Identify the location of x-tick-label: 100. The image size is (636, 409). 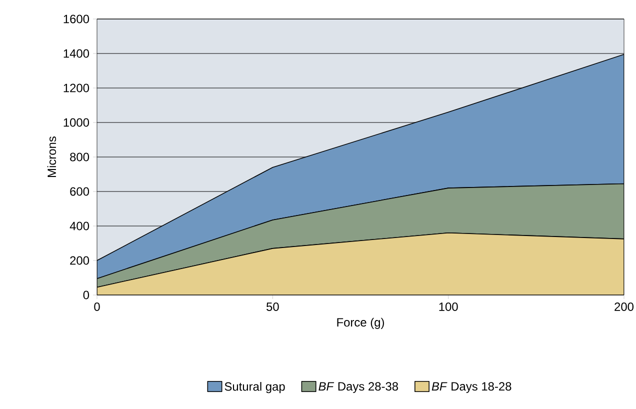
(448, 306).